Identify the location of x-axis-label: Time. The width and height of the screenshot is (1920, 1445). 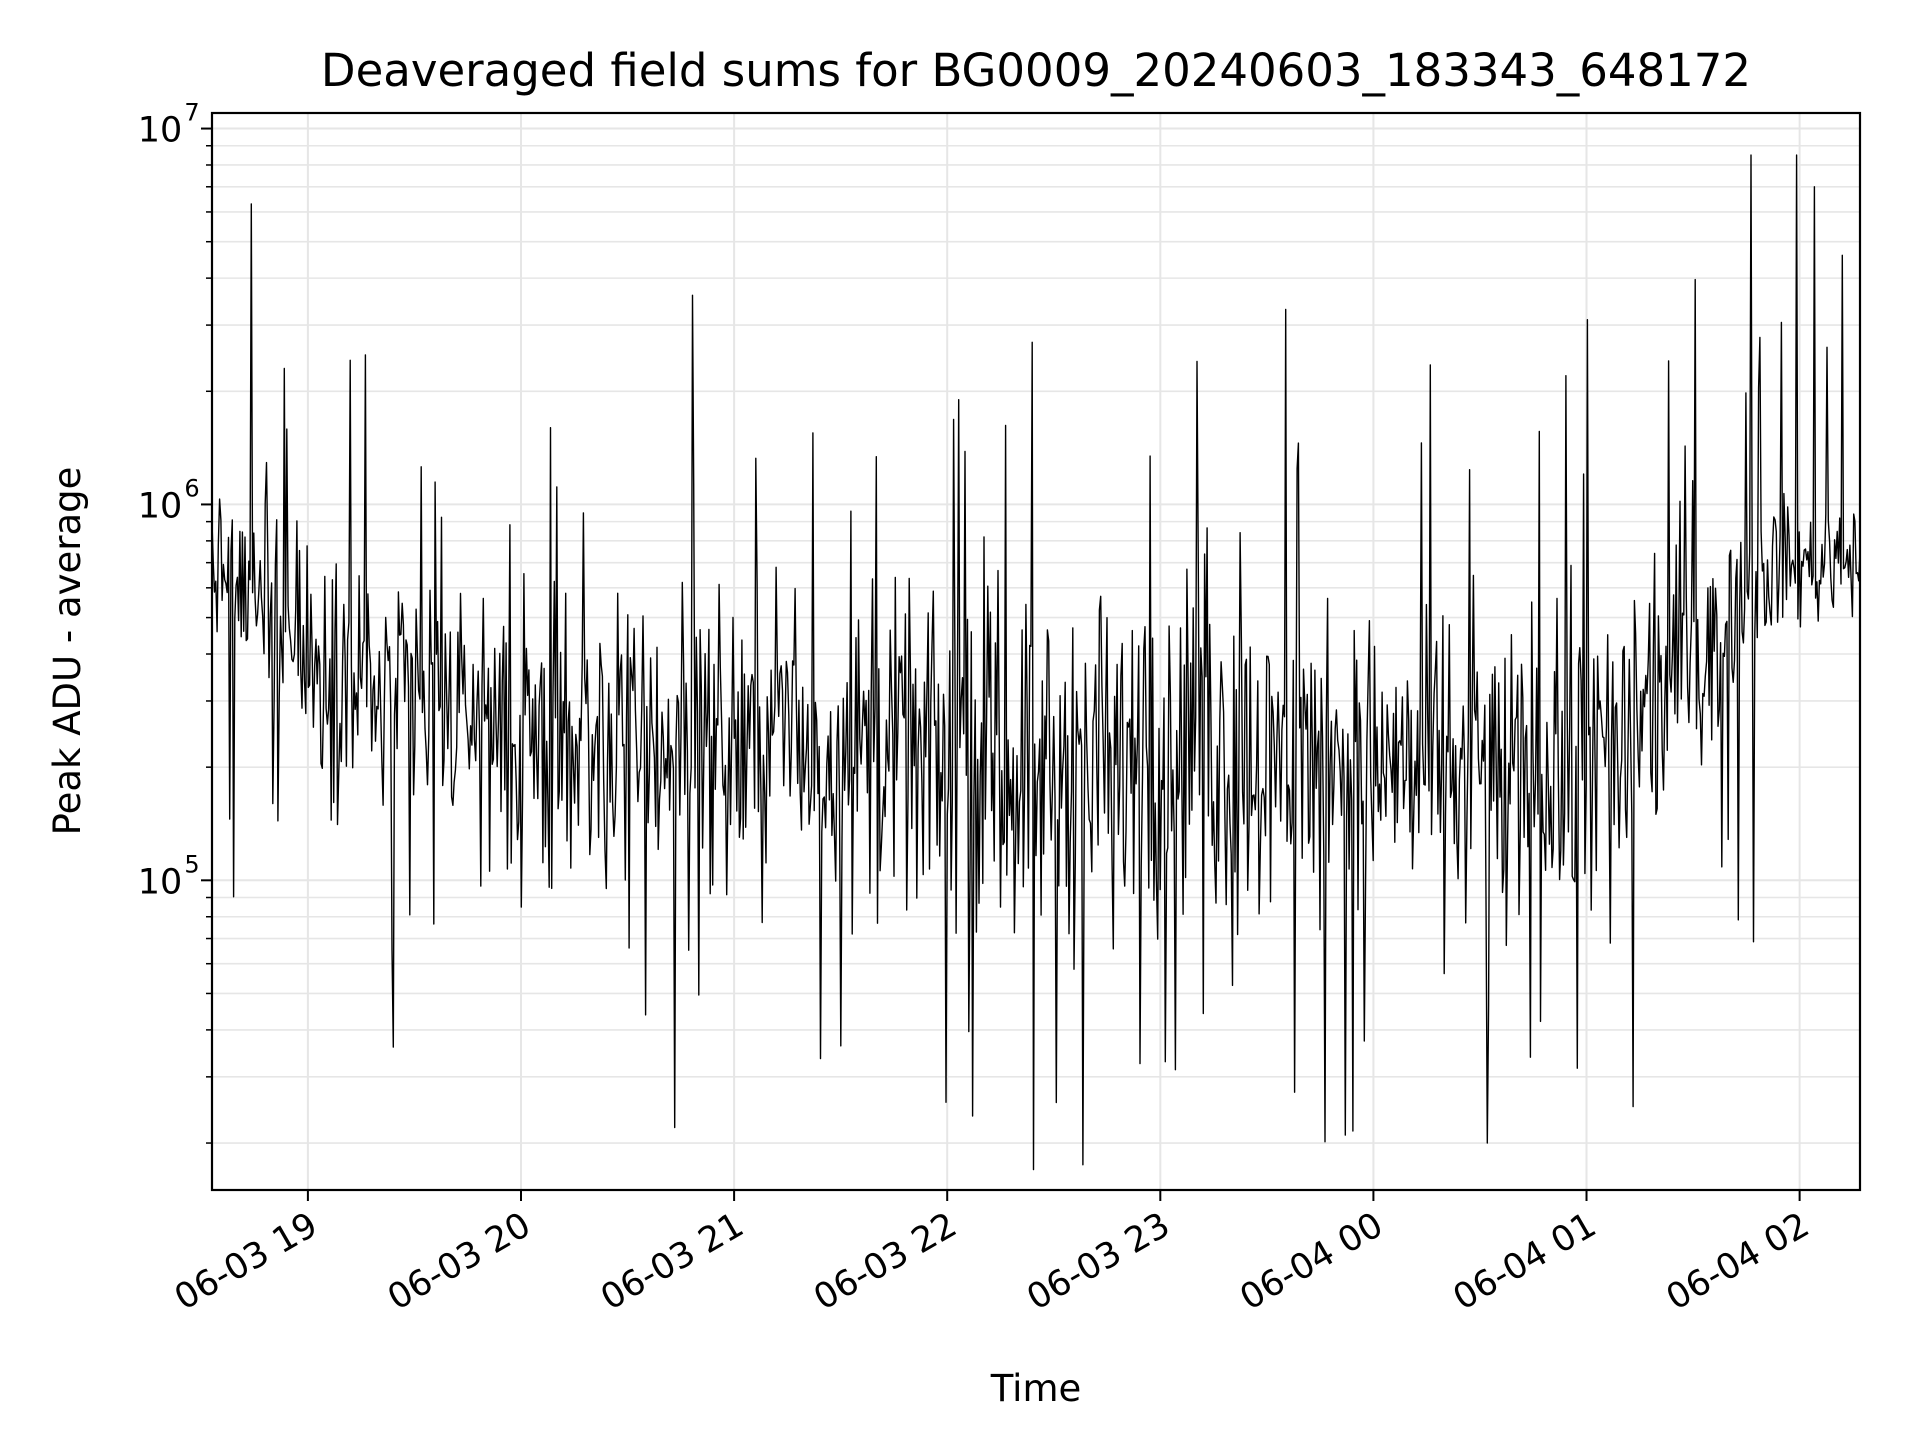
(1036, 1388).